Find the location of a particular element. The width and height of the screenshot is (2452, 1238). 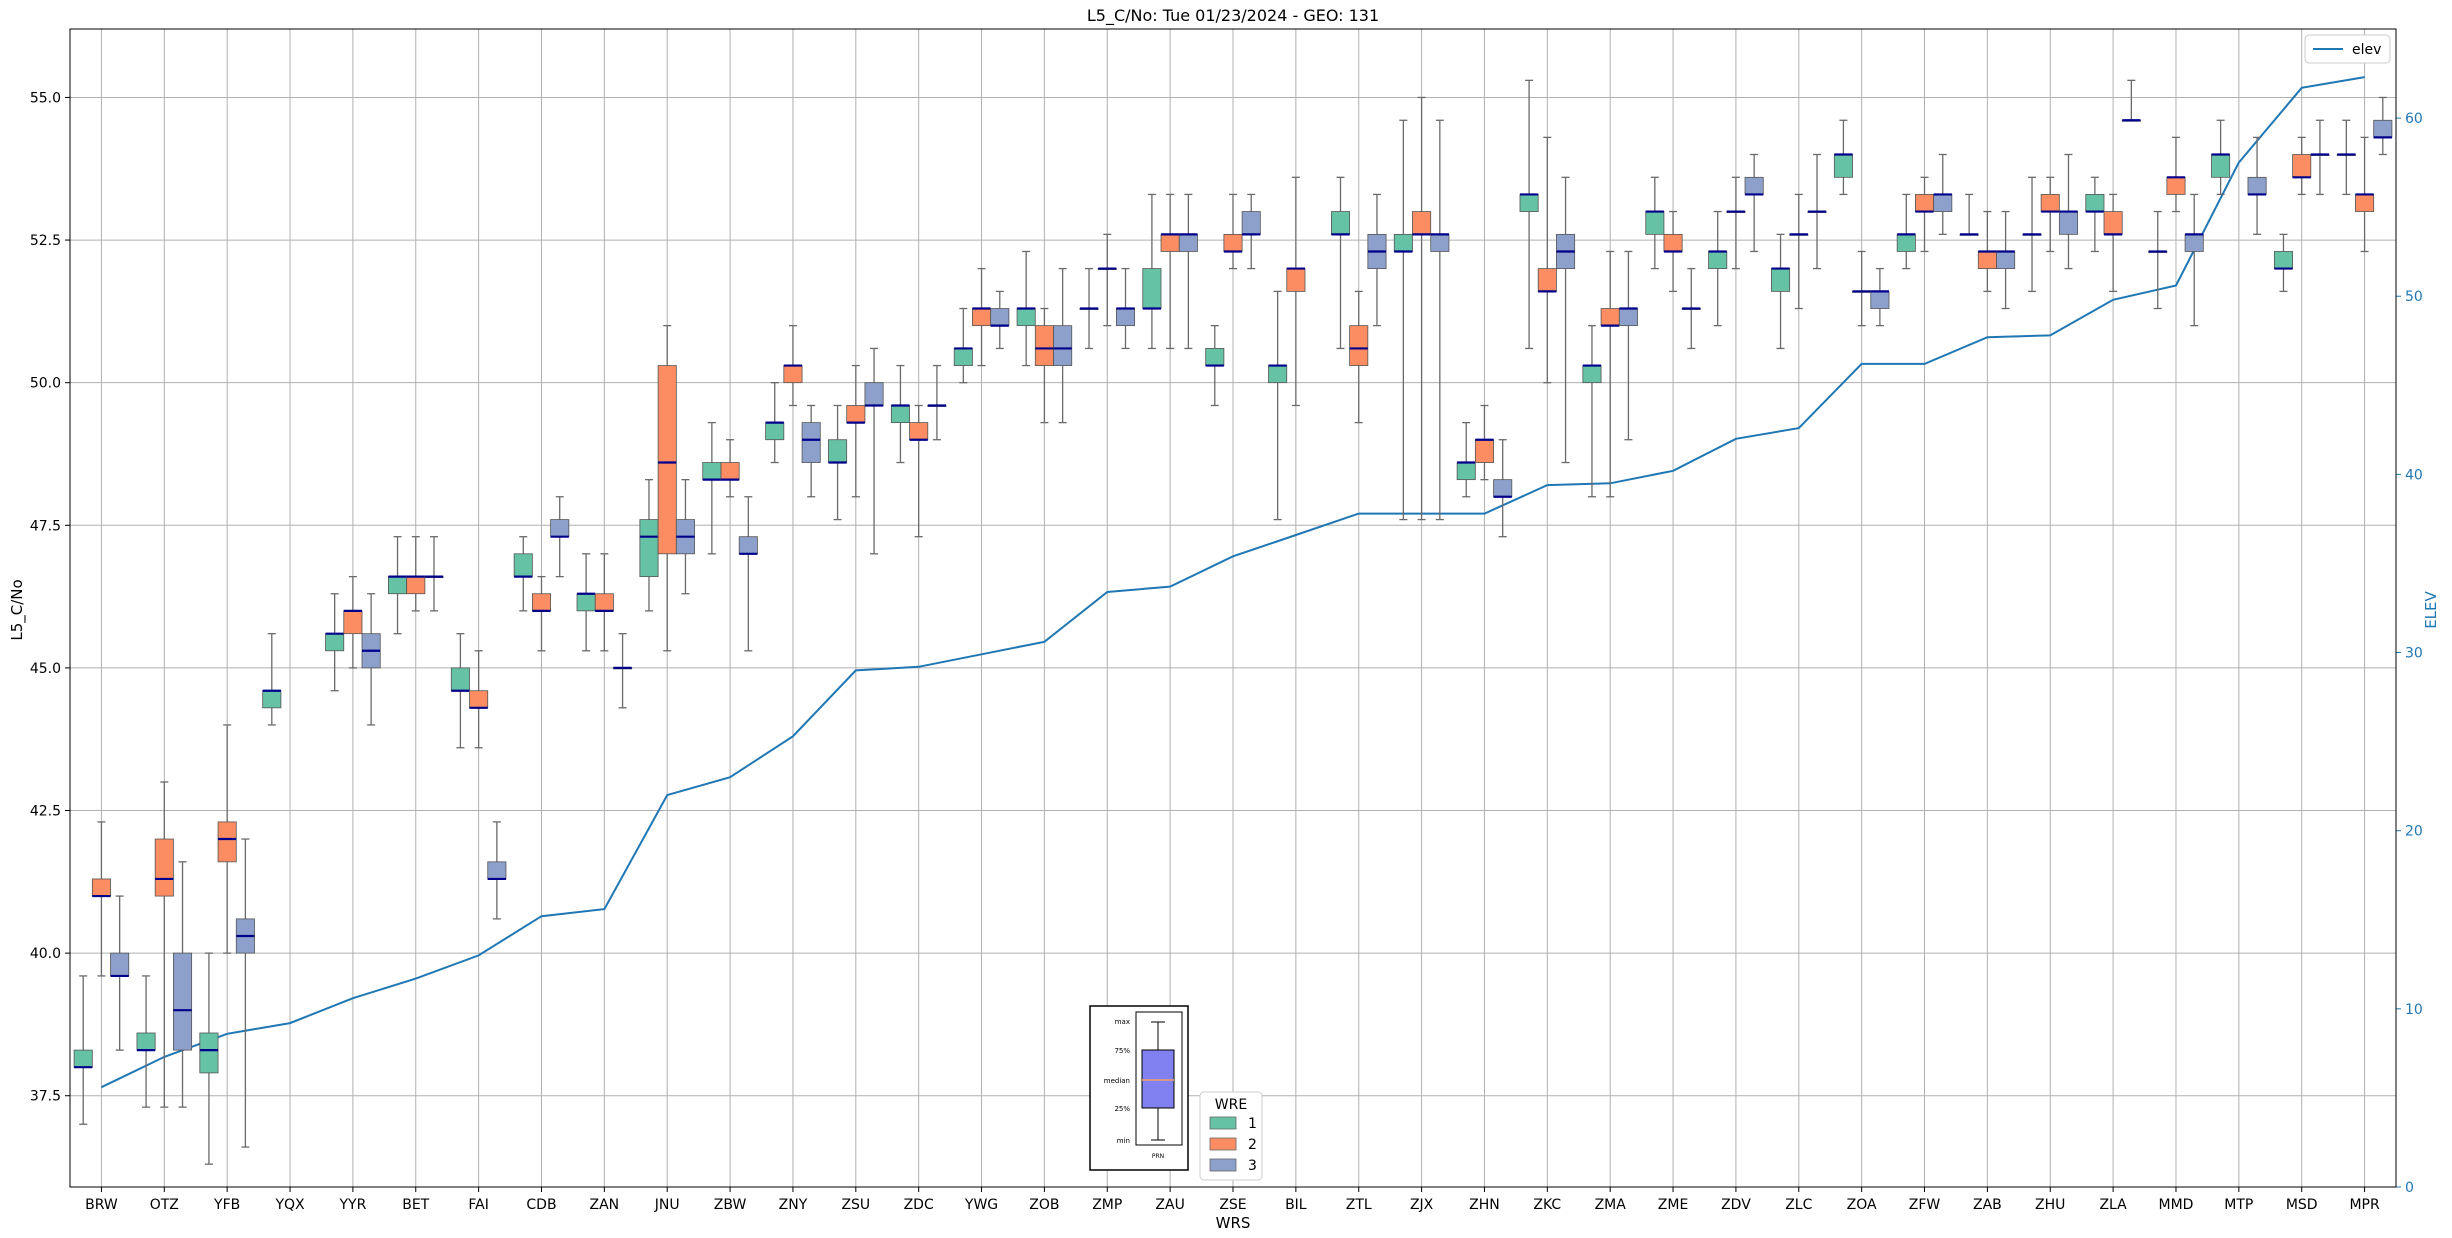

inset-label-75: 75% is located at coordinates (1122, 1051).